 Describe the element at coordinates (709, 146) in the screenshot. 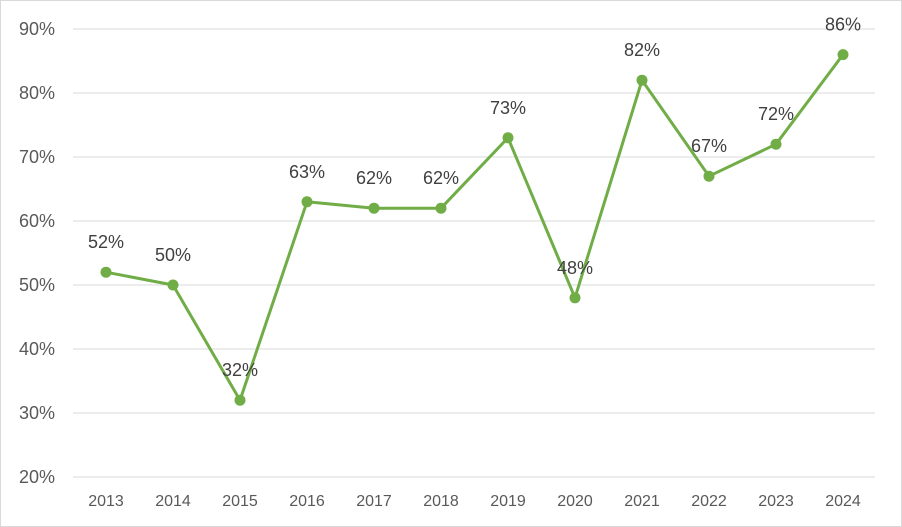

I see `data-label: 67%` at that location.